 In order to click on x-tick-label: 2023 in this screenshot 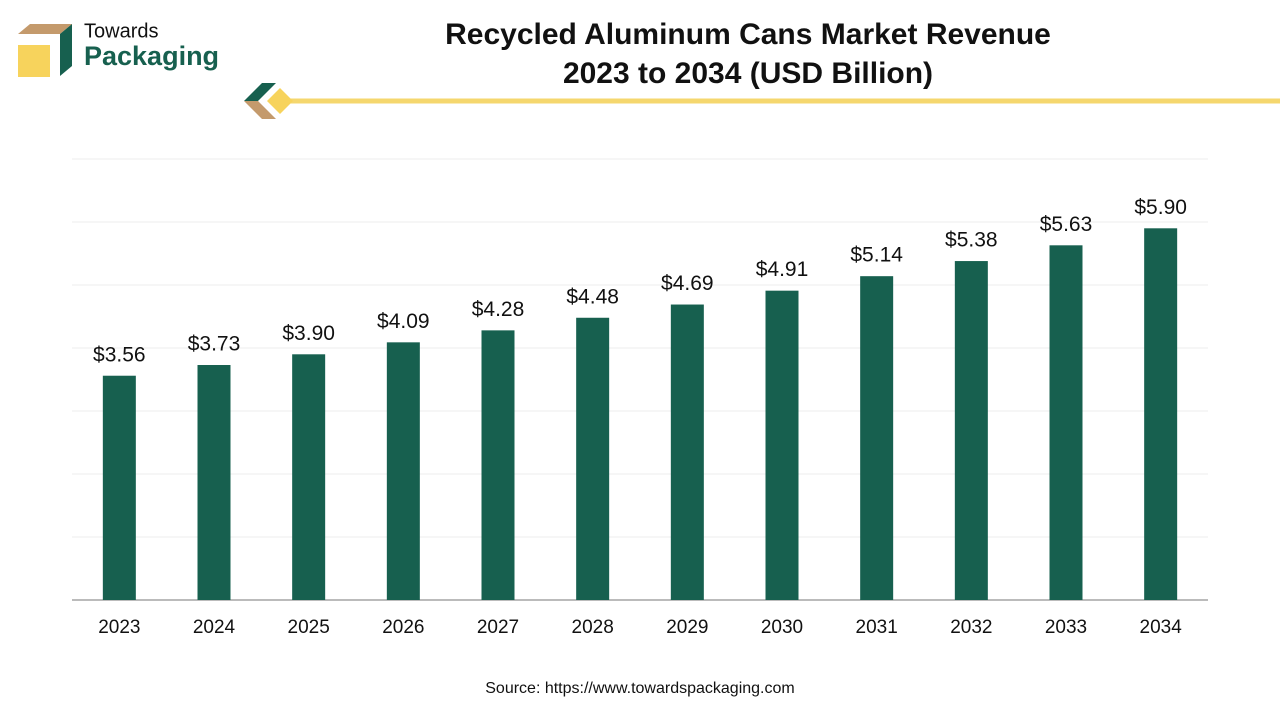, I will do `click(119, 627)`.